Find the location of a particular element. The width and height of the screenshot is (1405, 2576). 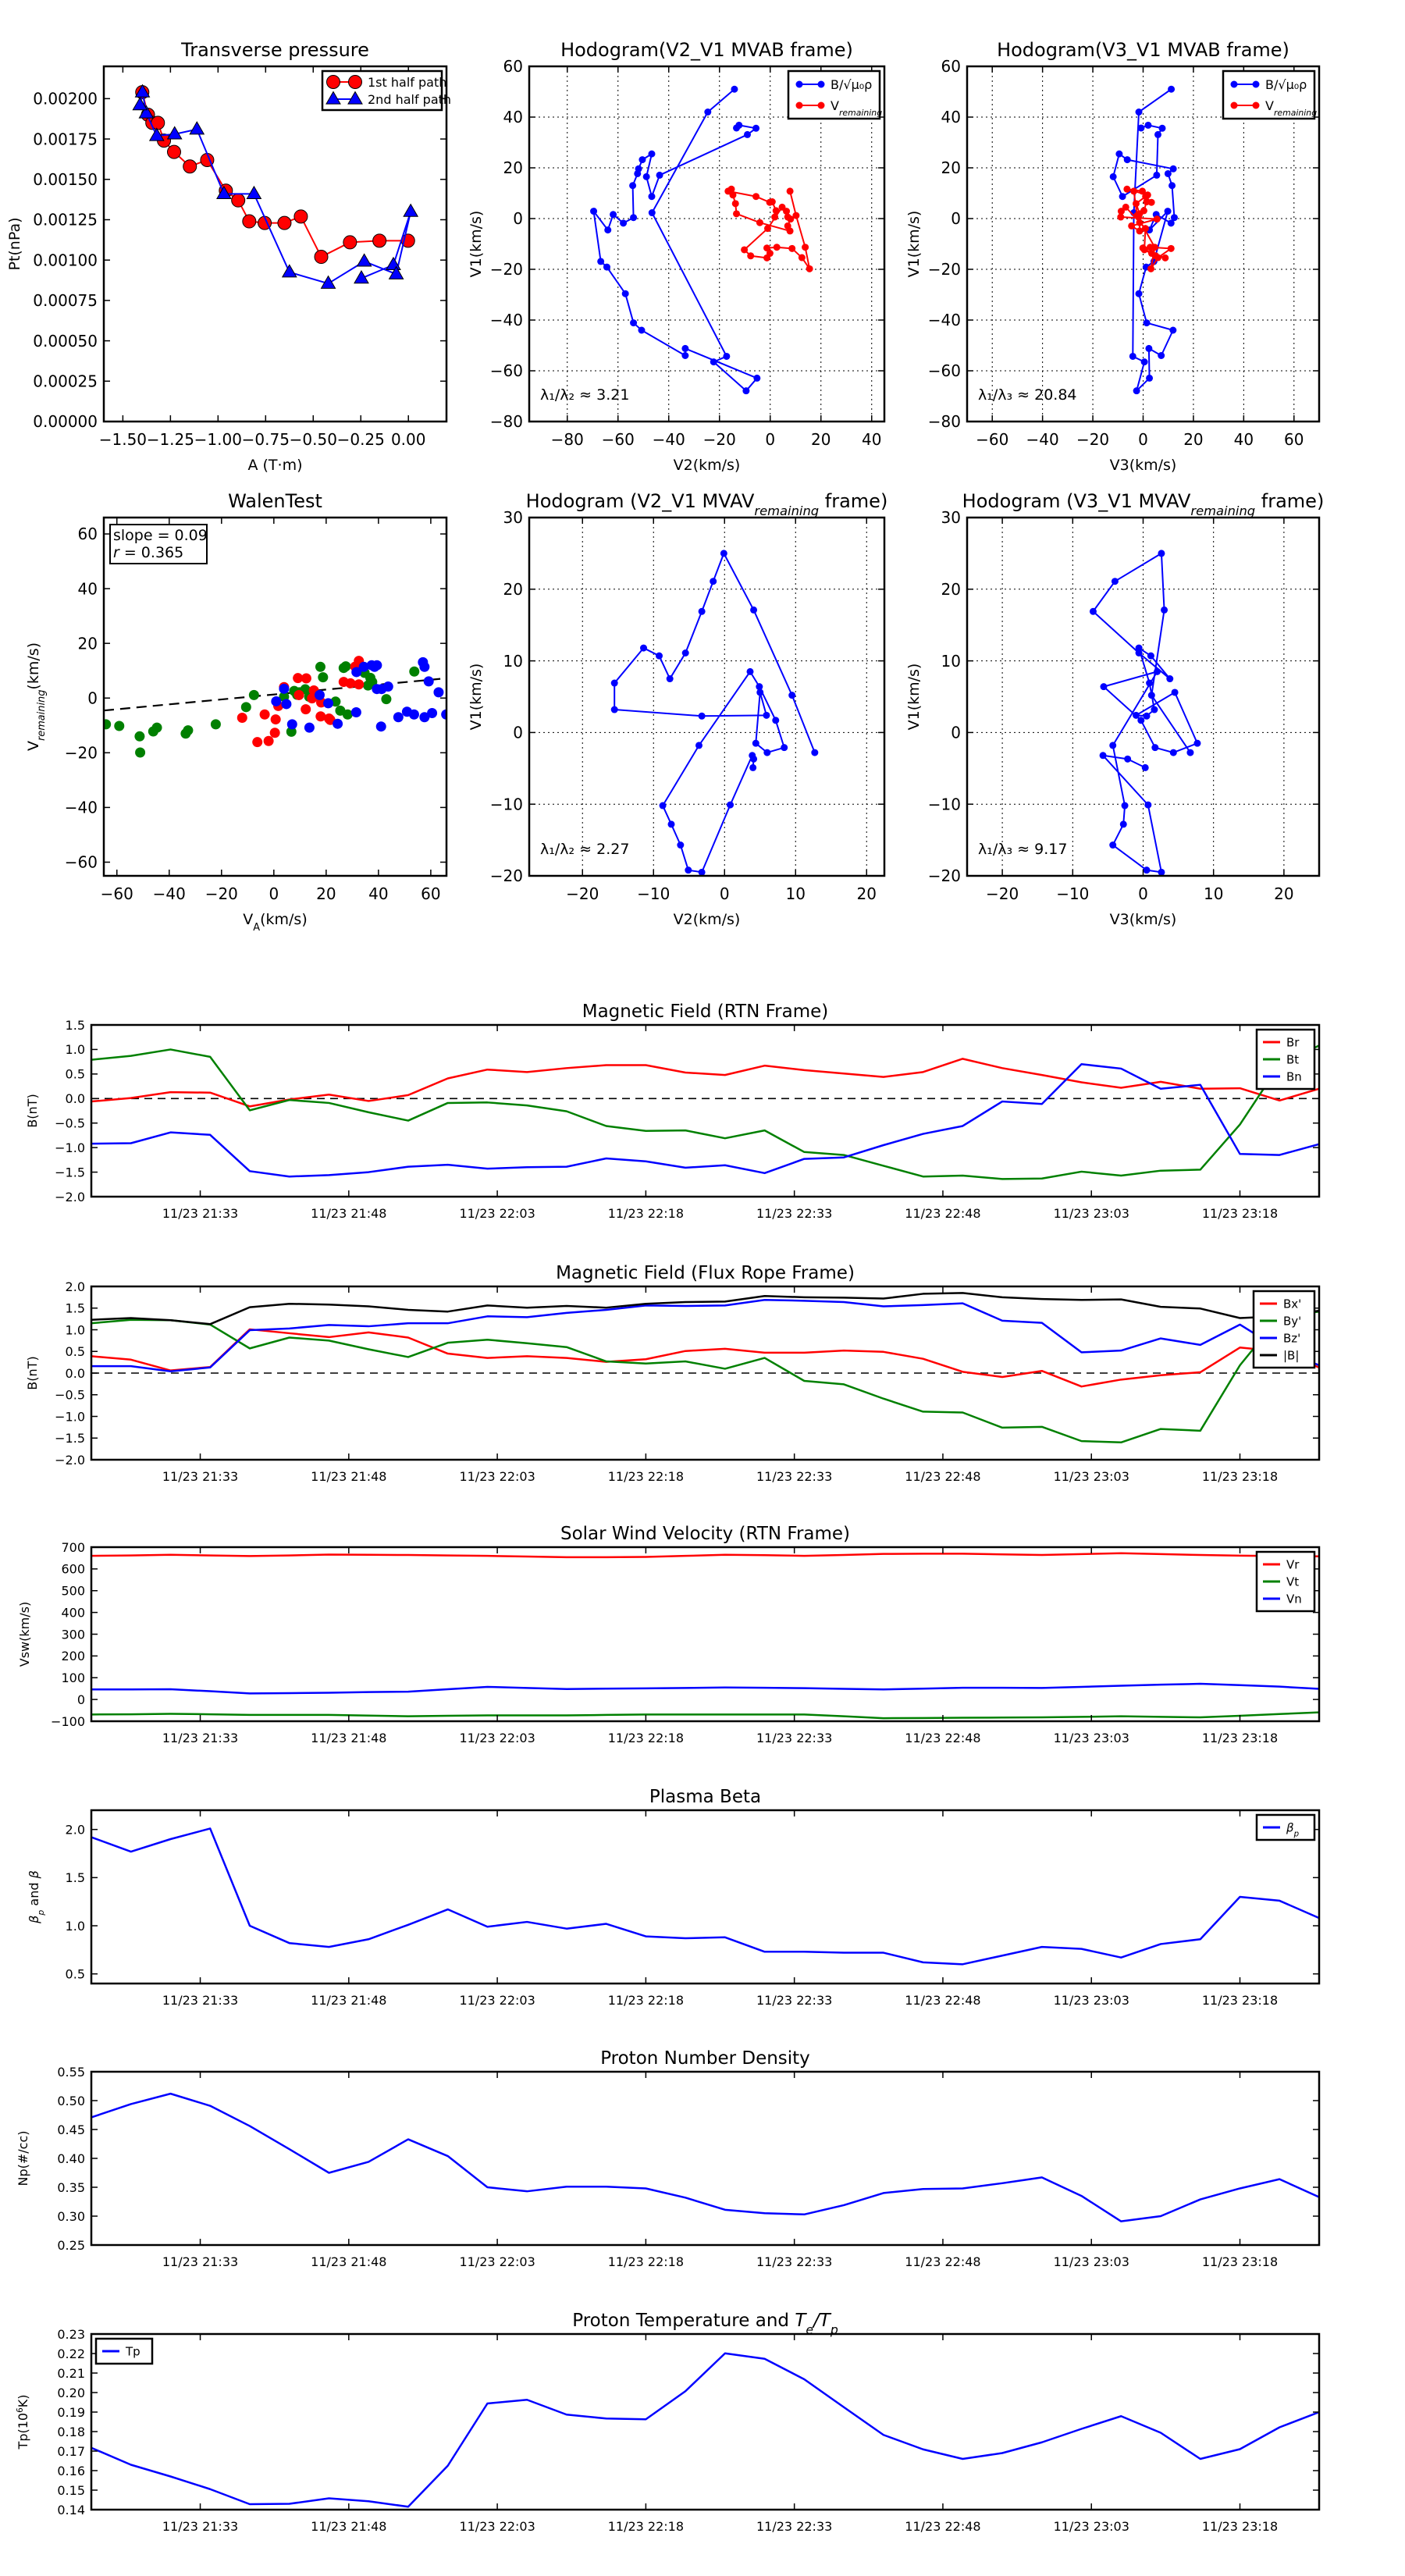

axis-ticks: −80 −60 −40 −20 0 20 40 −80 −60 −40 −20 0 20 40 60 is located at coordinates (687, 253).